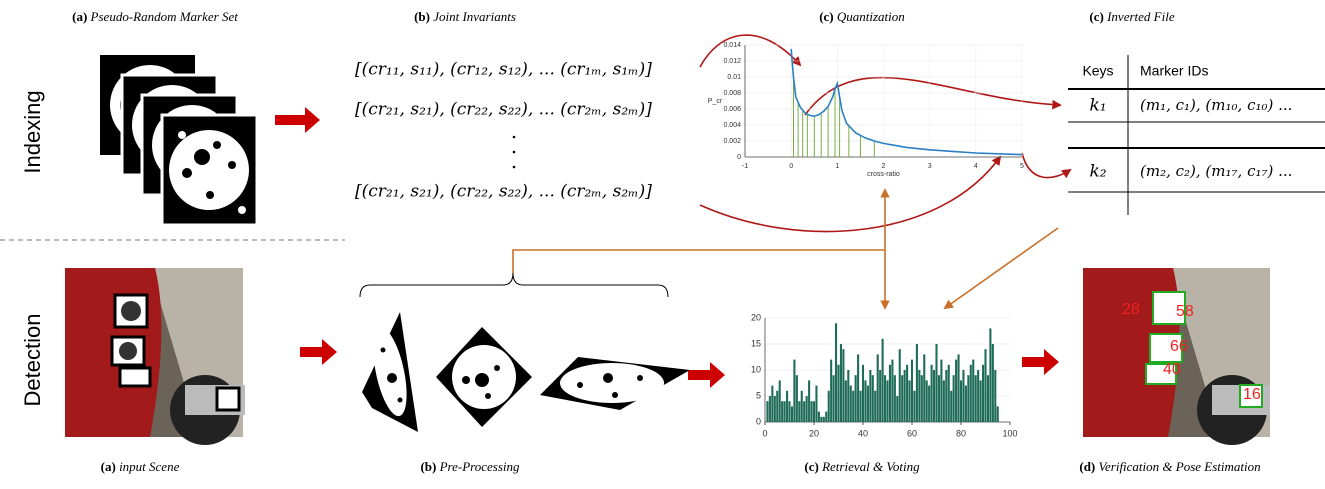 The image size is (1325, 489). Describe the element at coordinates (148, 466) in the screenshot. I see `caption-text: input Scene` at that location.